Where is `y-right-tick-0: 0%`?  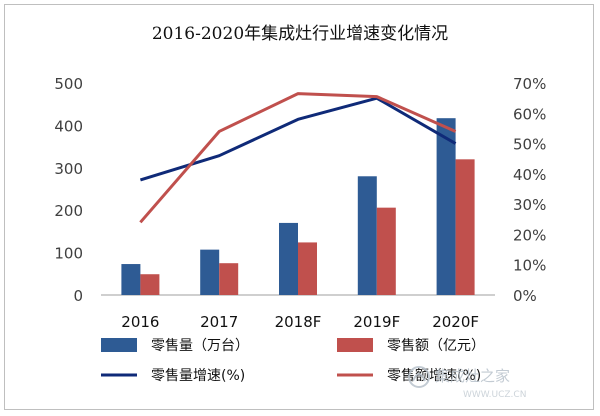
y-right-tick-0: 0% is located at coordinates (525, 296).